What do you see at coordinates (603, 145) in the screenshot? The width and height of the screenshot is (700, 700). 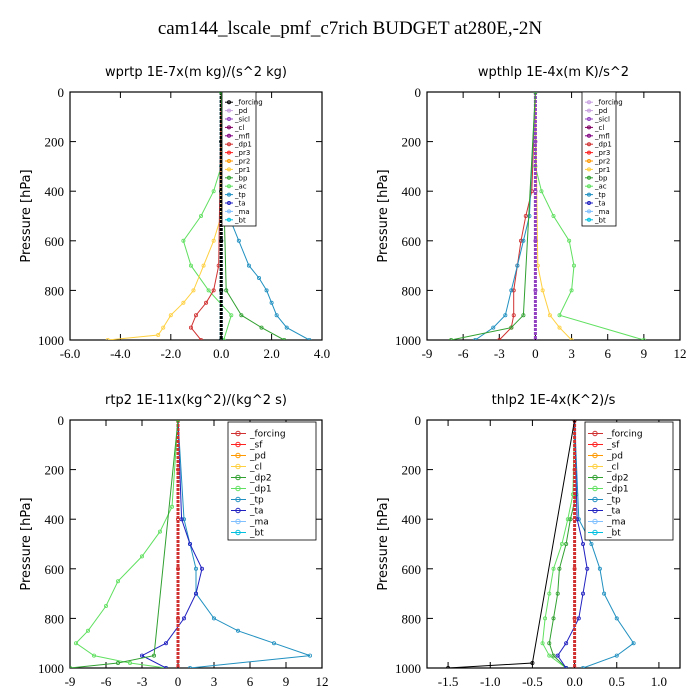 I see `legend-label: _dp1` at bounding box center [603, 145].